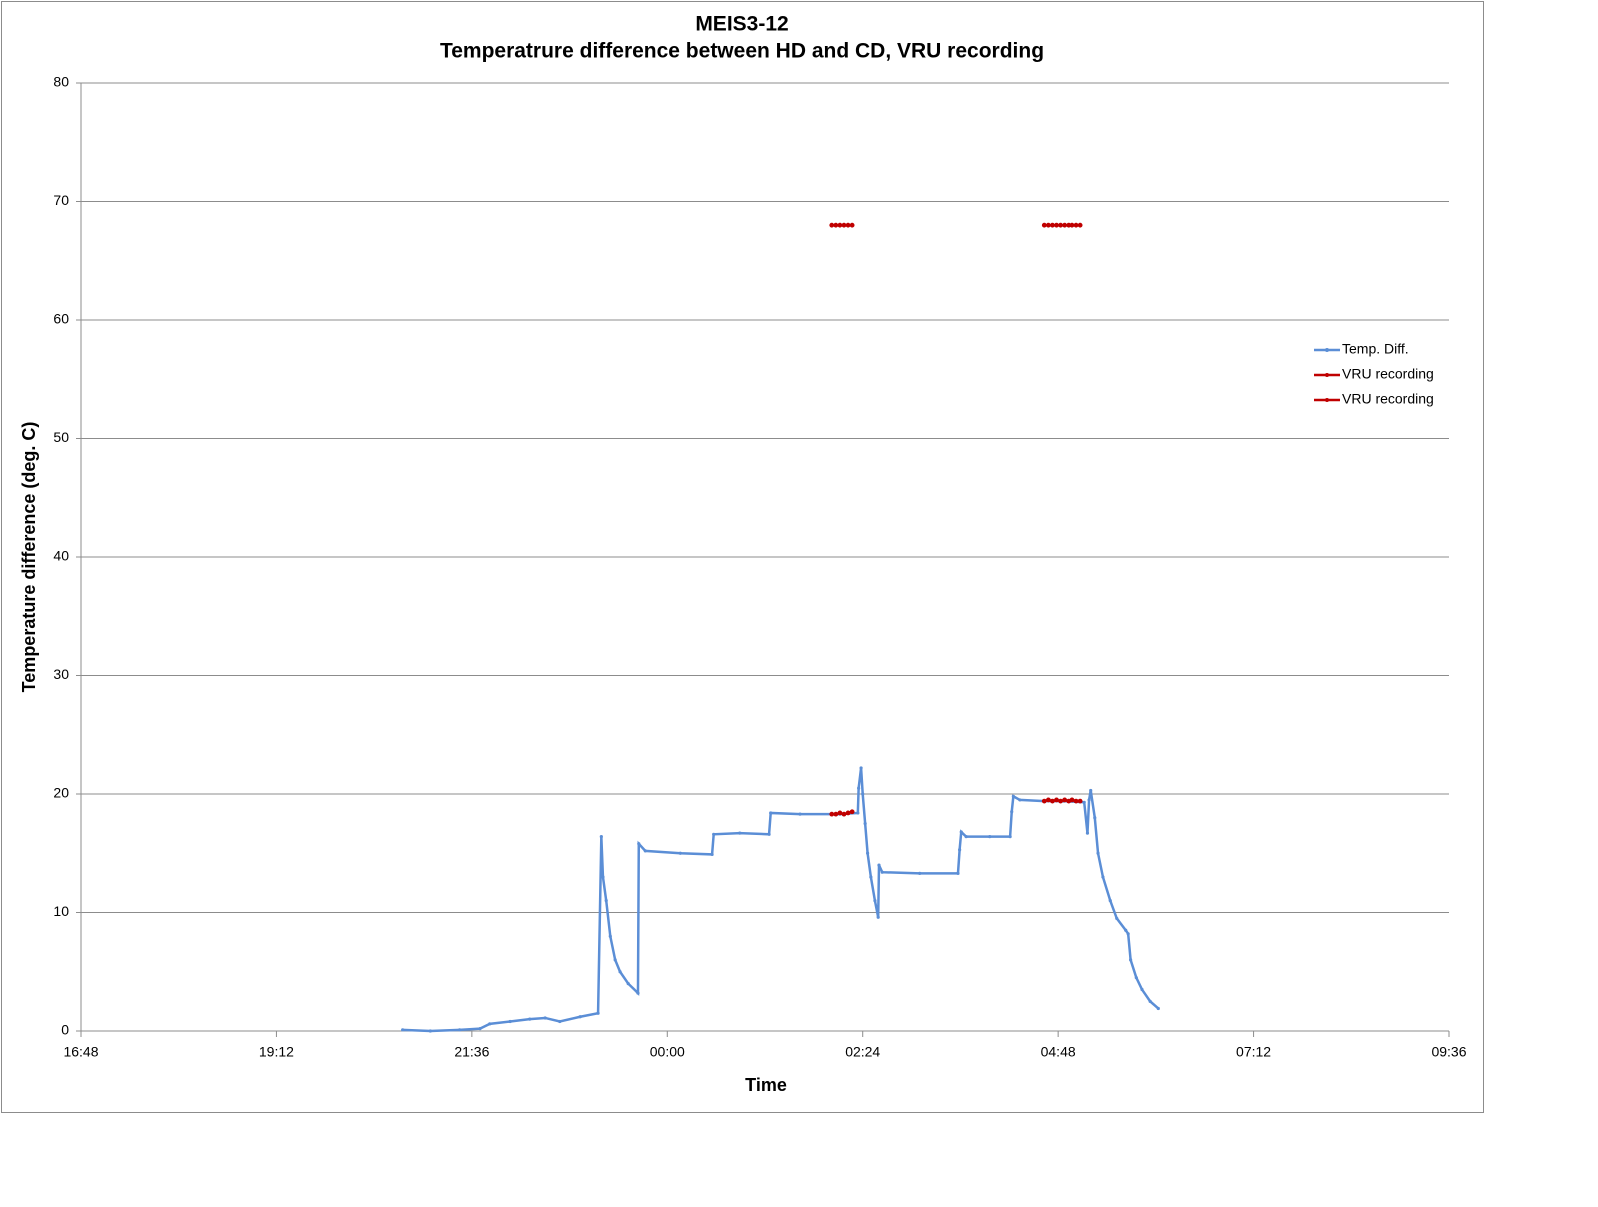  Describe the element at coordinates (61, 674) in the screenshot. I see `y-tick-label: 30` at that location.